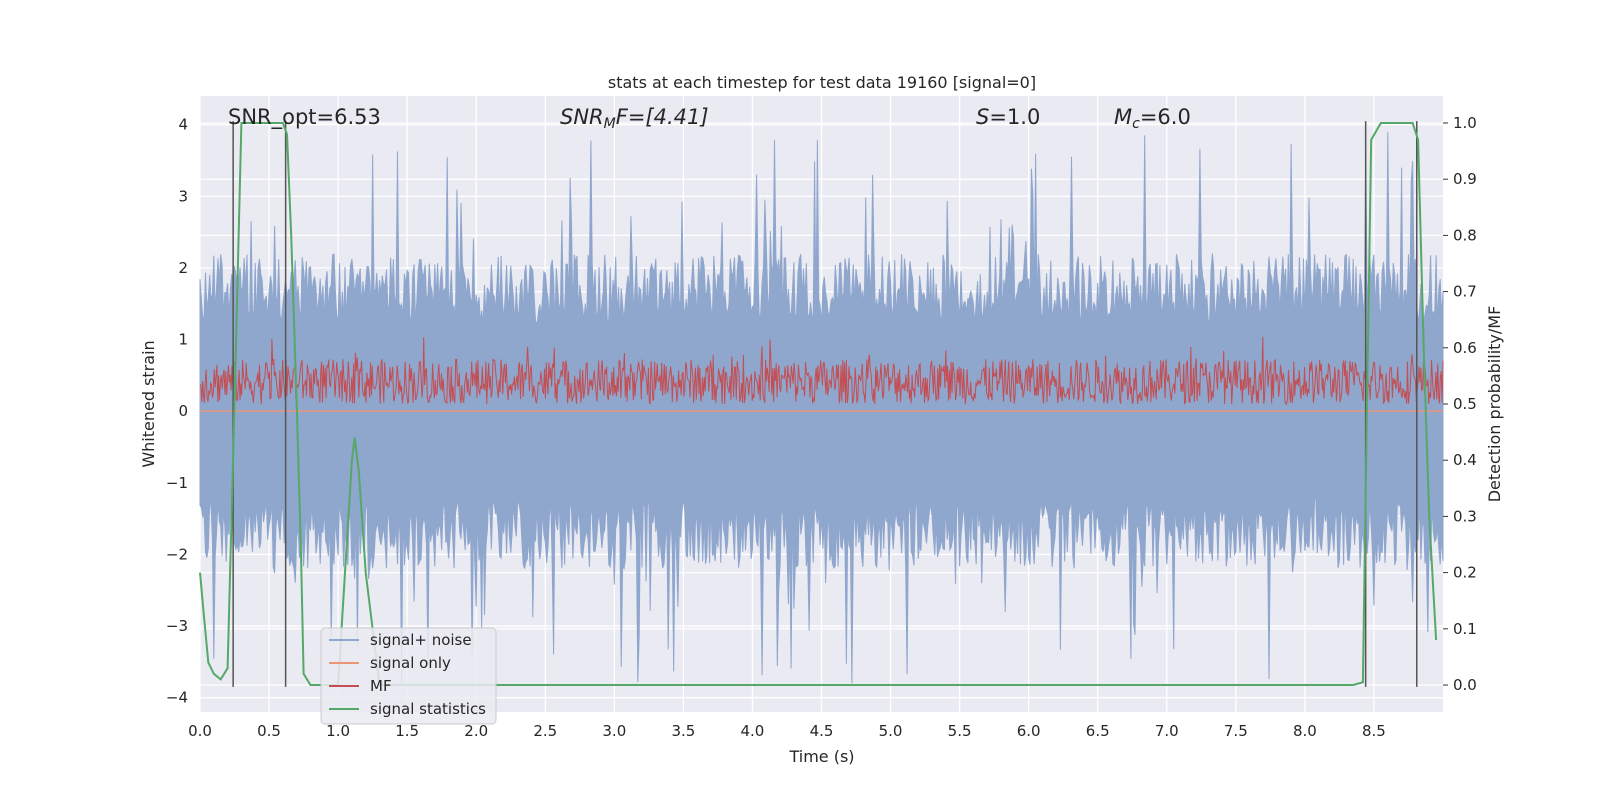  I want to click on y-tick-label: 2, so click(183, 268).